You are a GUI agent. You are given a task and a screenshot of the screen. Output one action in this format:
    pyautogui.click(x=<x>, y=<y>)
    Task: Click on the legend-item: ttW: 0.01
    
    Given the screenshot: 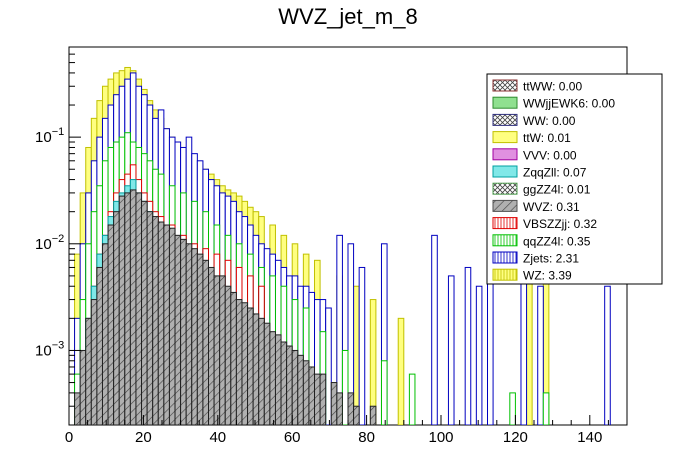 What is the action you would take?
    pyautogui.click(x=531, y=138)
    